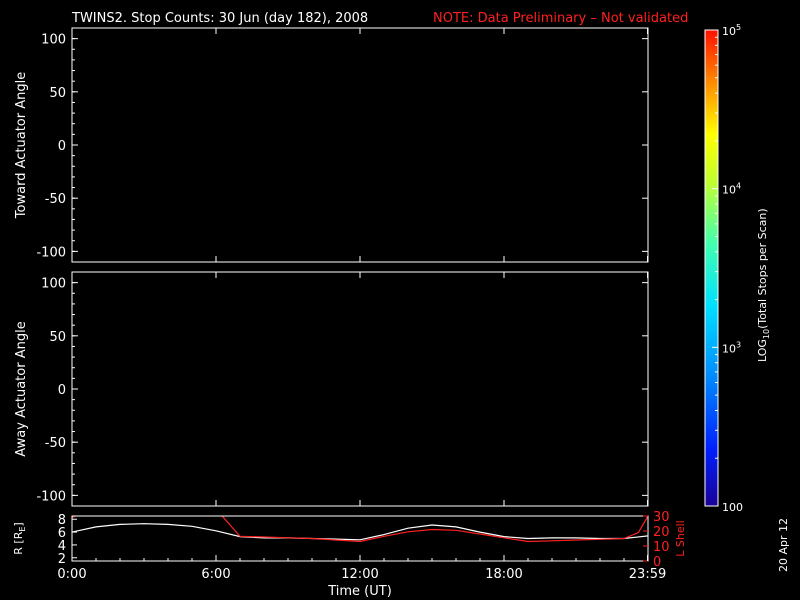  Describe the element at coordinates (711, 268) in the screenshot. I see `colorbar-gradient` at that location.